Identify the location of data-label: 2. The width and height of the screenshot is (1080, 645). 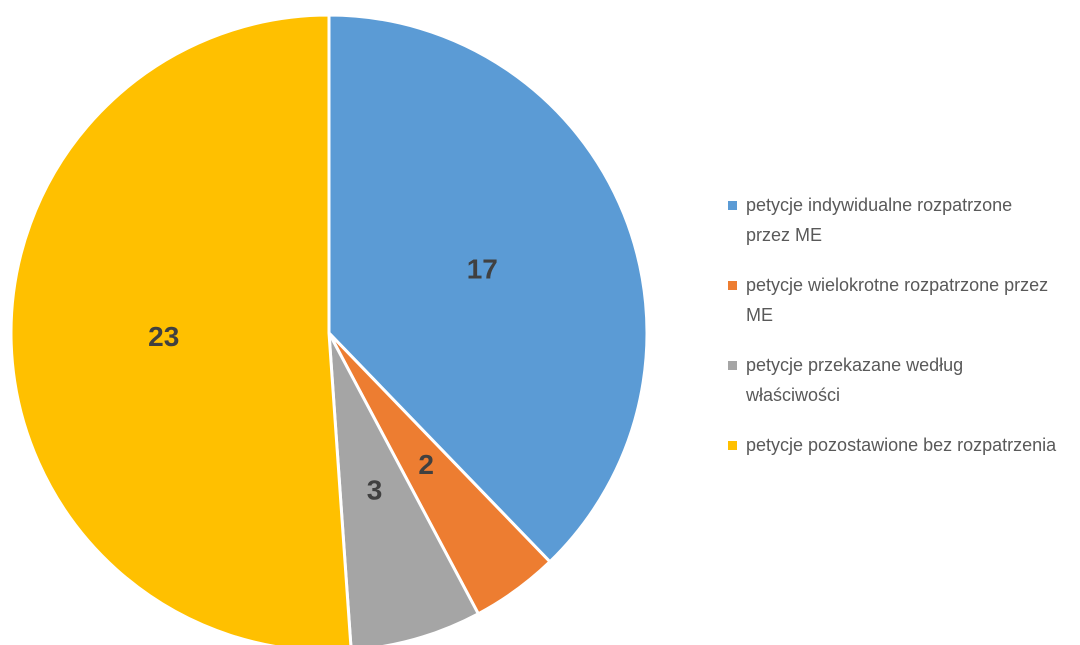
(426, 464).